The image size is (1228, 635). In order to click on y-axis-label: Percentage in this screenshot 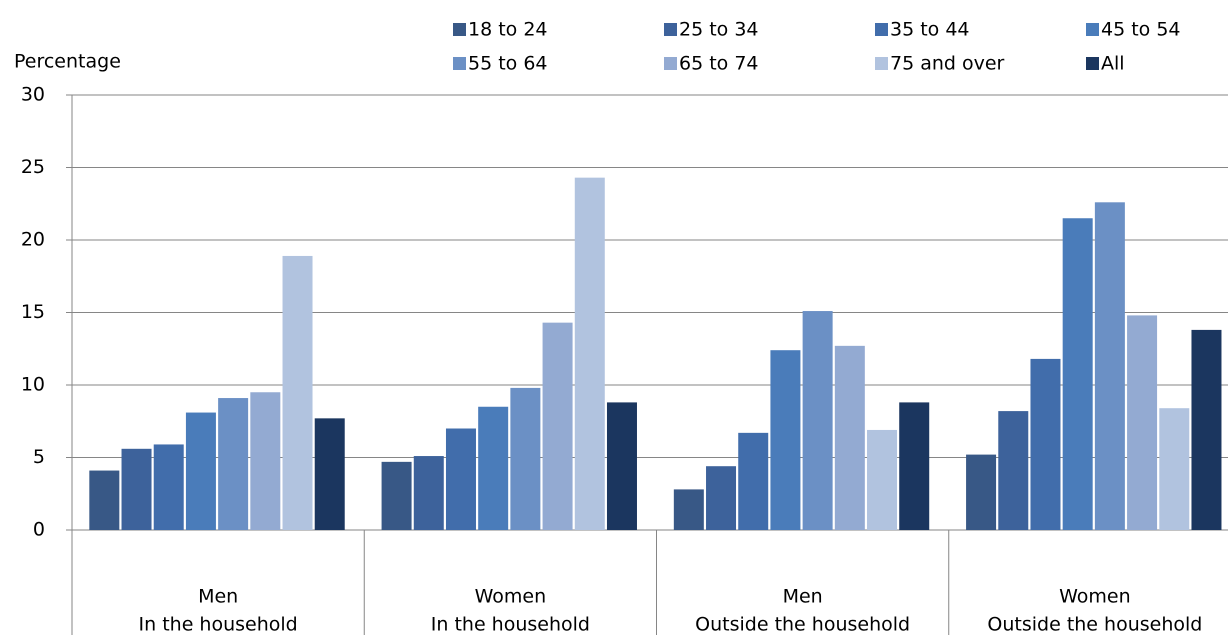, I will do `click(67, 62)`.